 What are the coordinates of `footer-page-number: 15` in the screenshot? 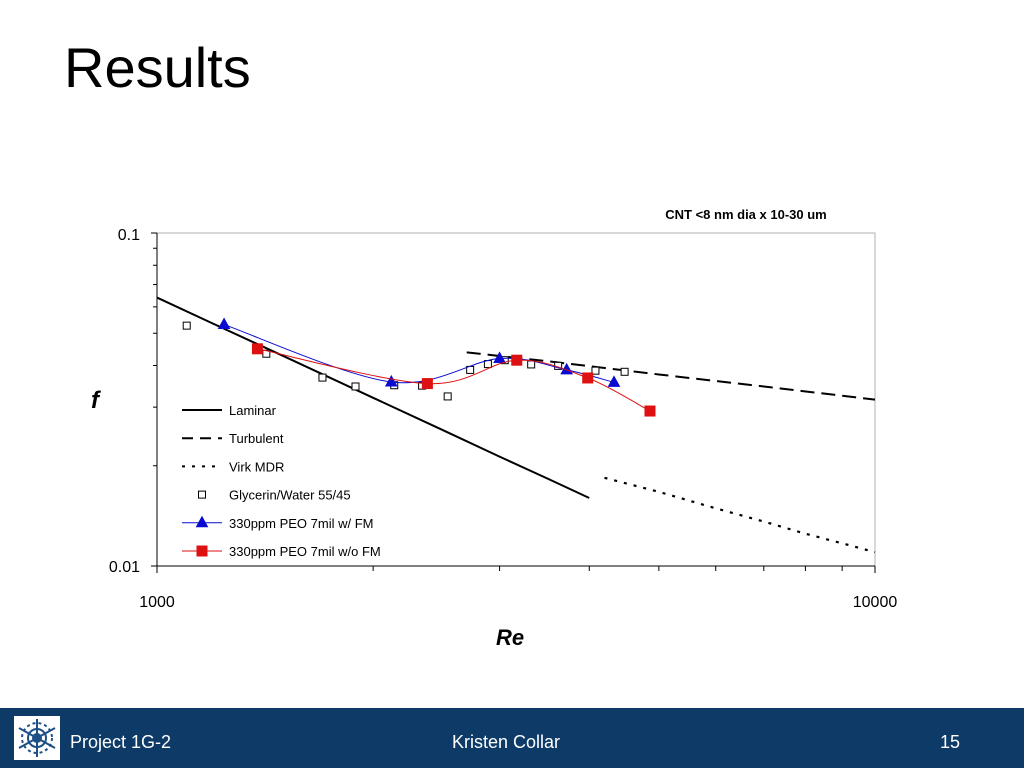 It's located at (950, 742).